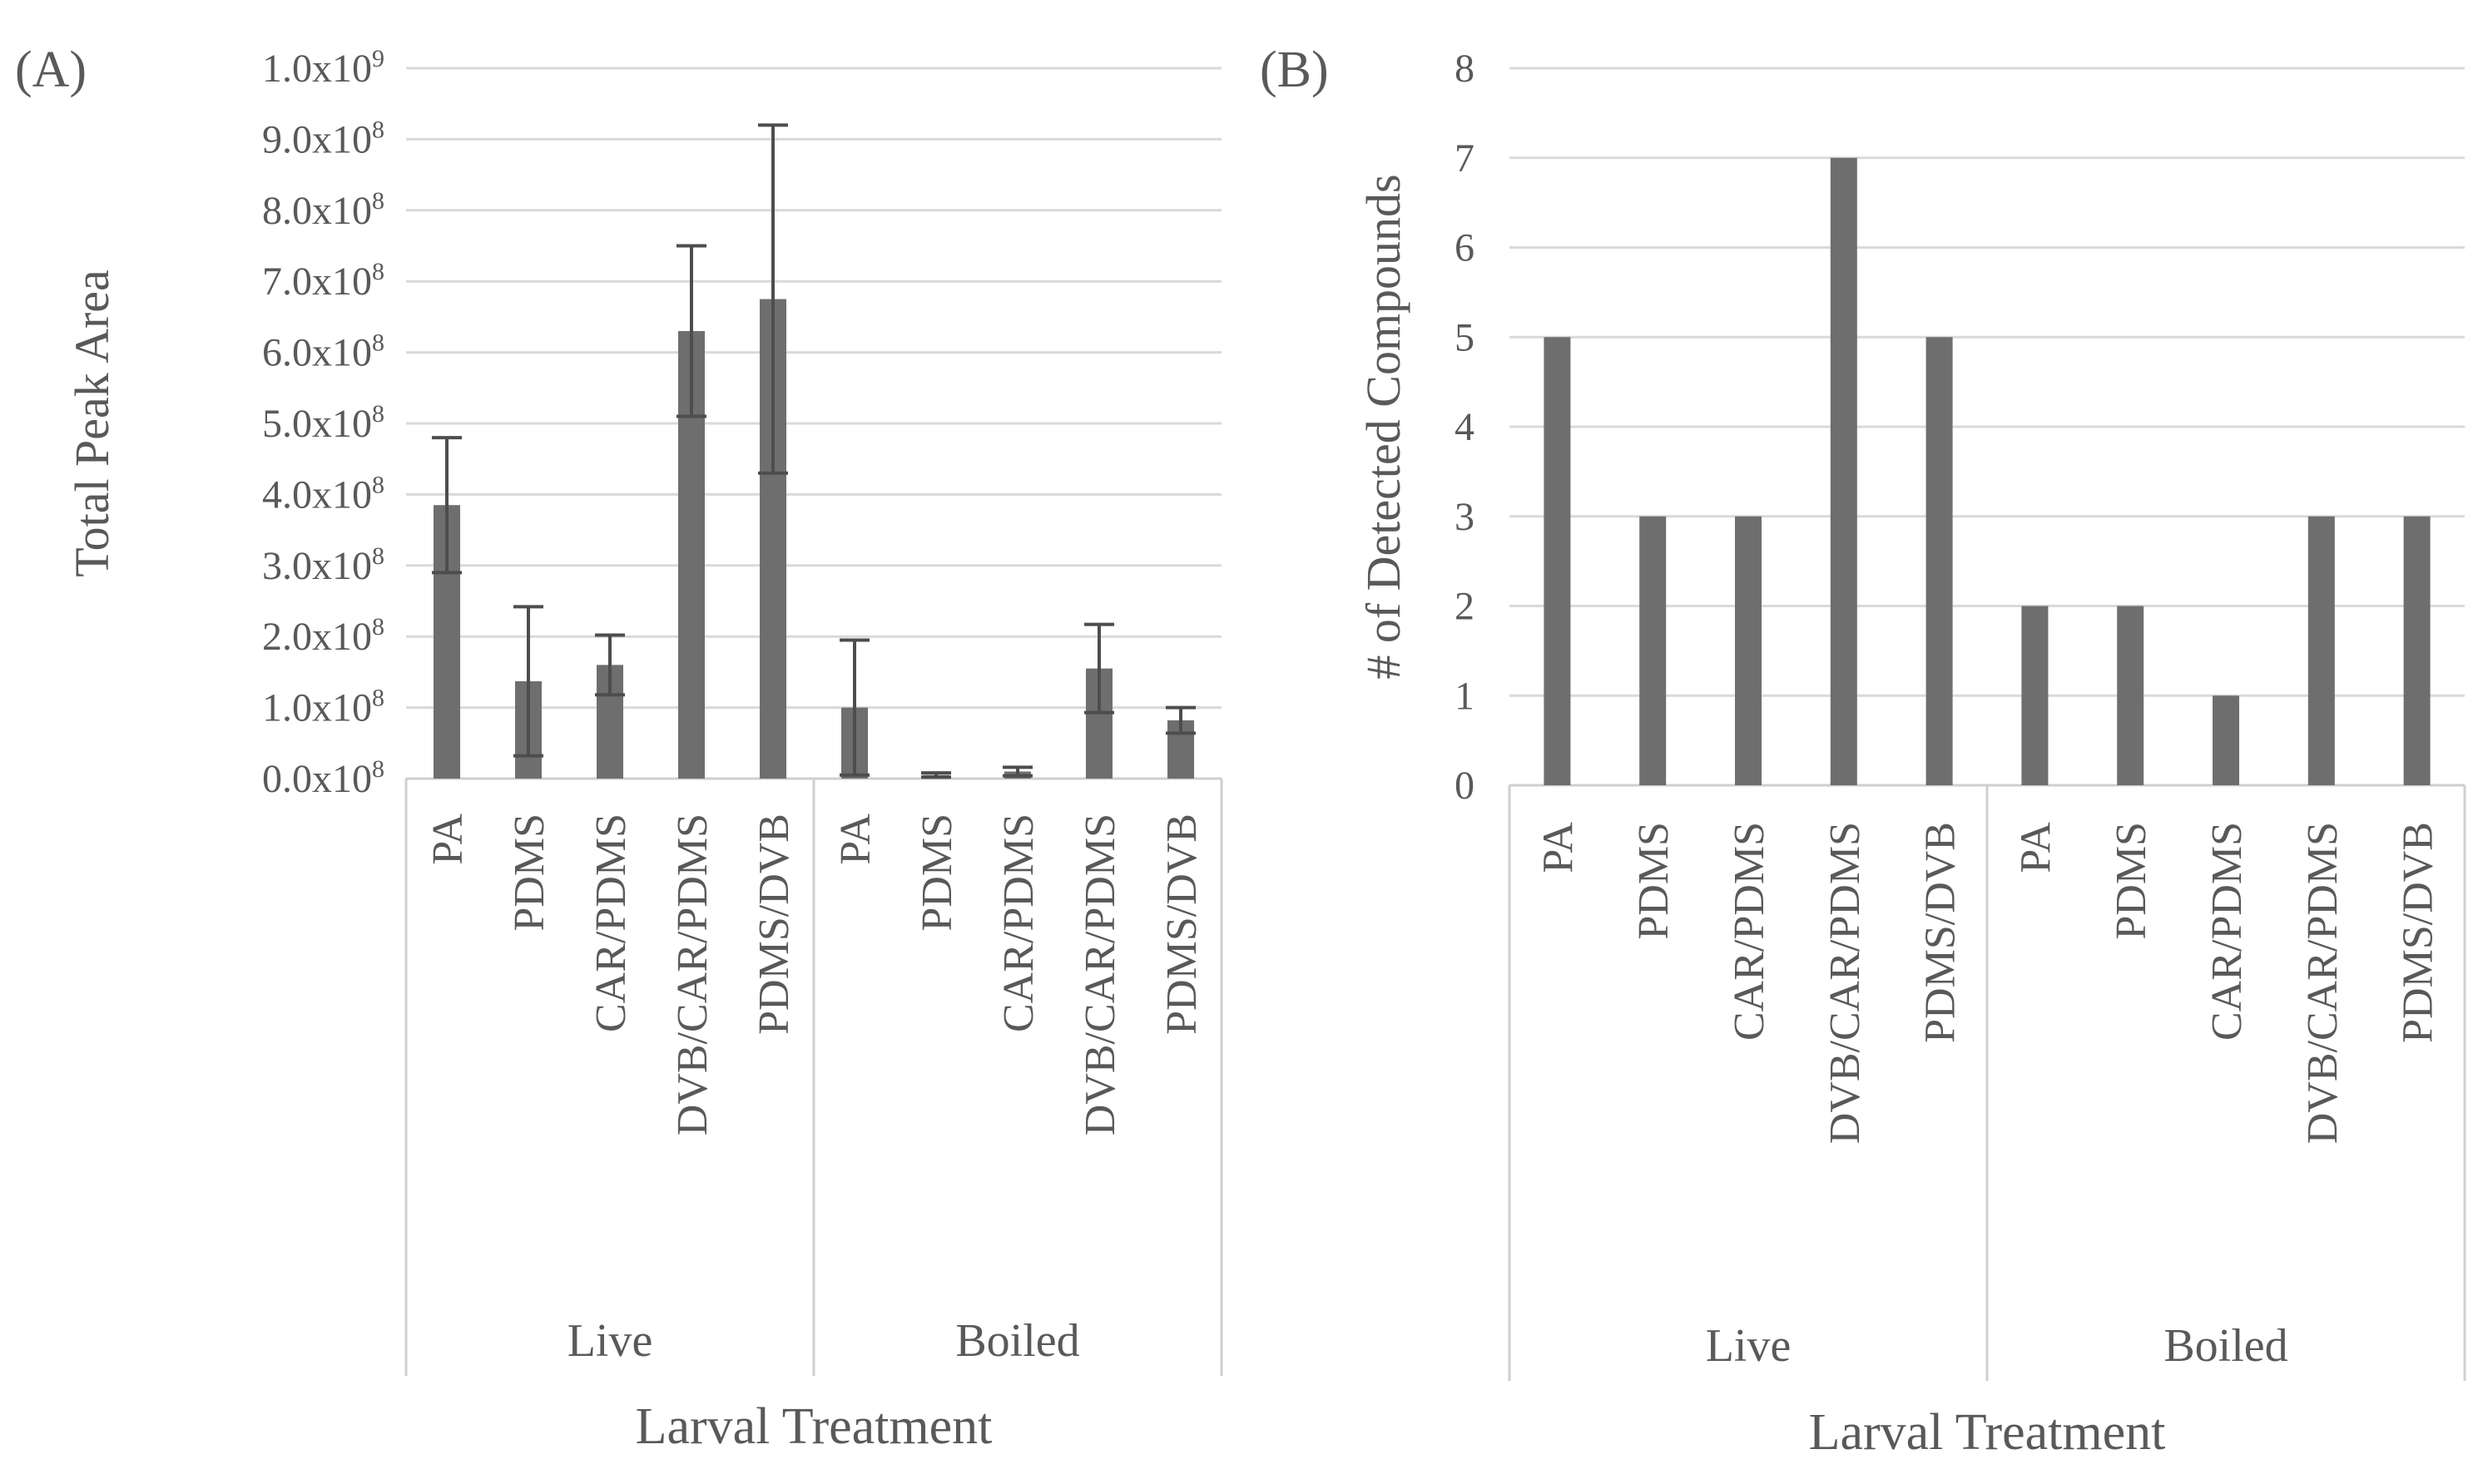 The height and width of the screenshot is (1484, 2488). What do you see at coordinates (1464, 427) in the screenshot?
I see `y-tick-label: 4` at bounding box center [1464, 427].